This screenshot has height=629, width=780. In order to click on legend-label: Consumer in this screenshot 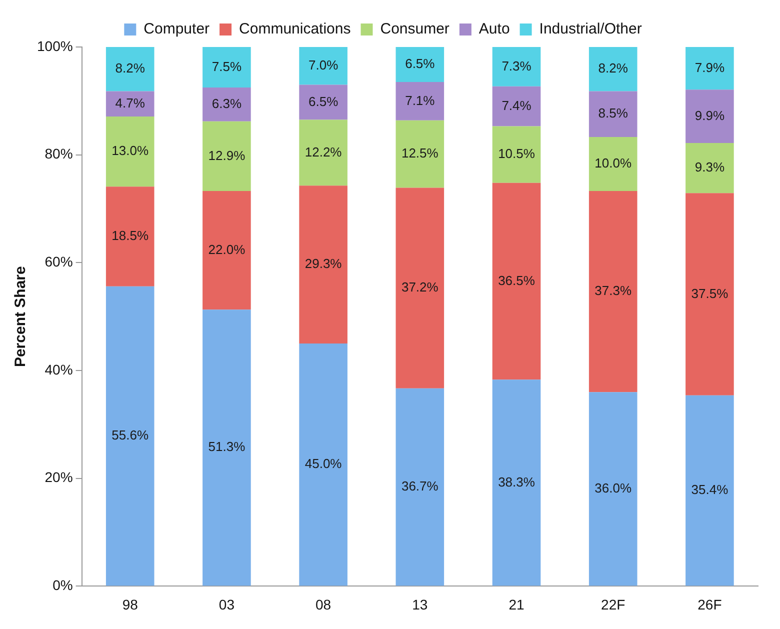, I will do `click(415, 29)`.